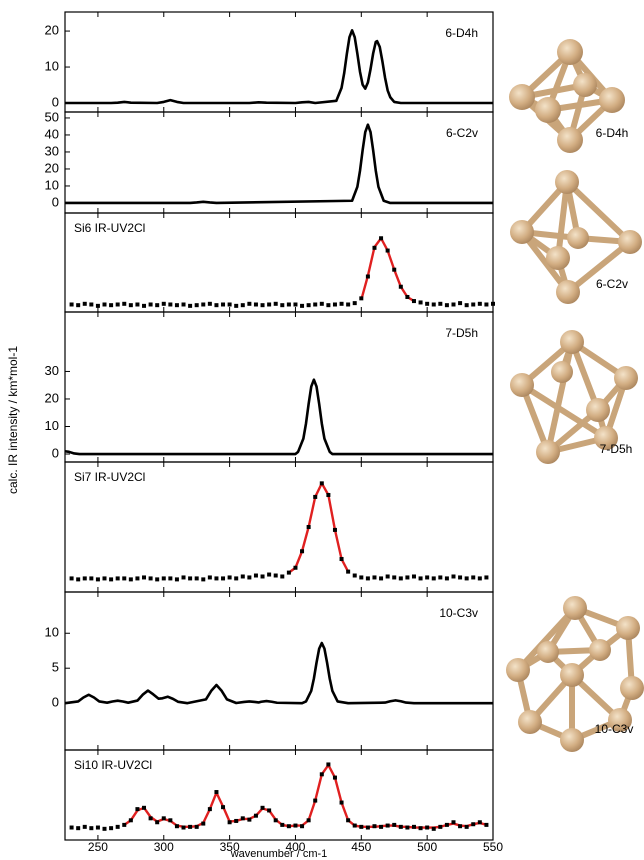 The image size is (644, 860). I want to click on y-axis-label: calc. IR intensity / km*mol-1, so click(13, 420).